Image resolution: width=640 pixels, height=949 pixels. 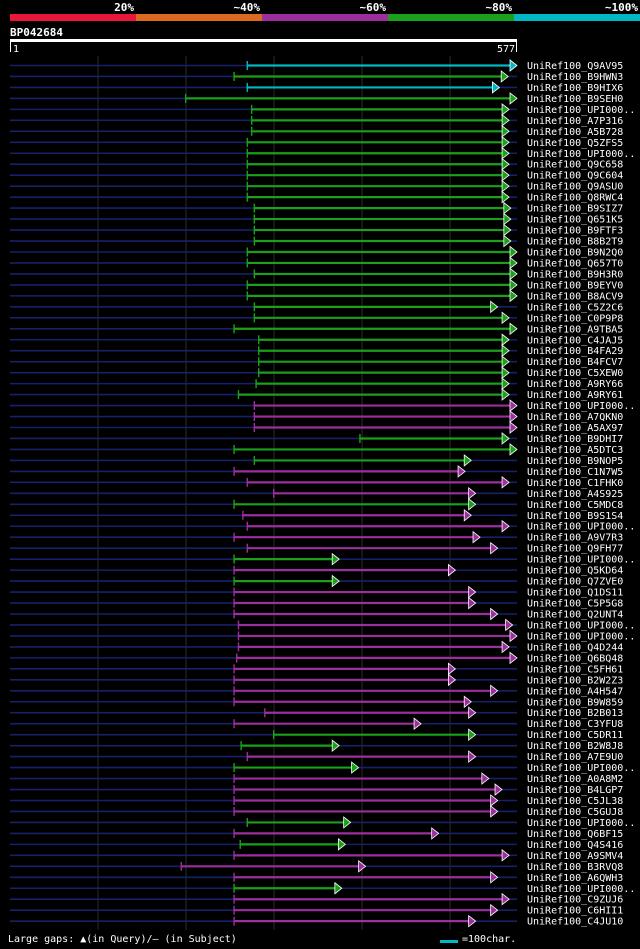 I want to click on hit-row: UniRef100_C0P9P8, so click(x=316, y=317).